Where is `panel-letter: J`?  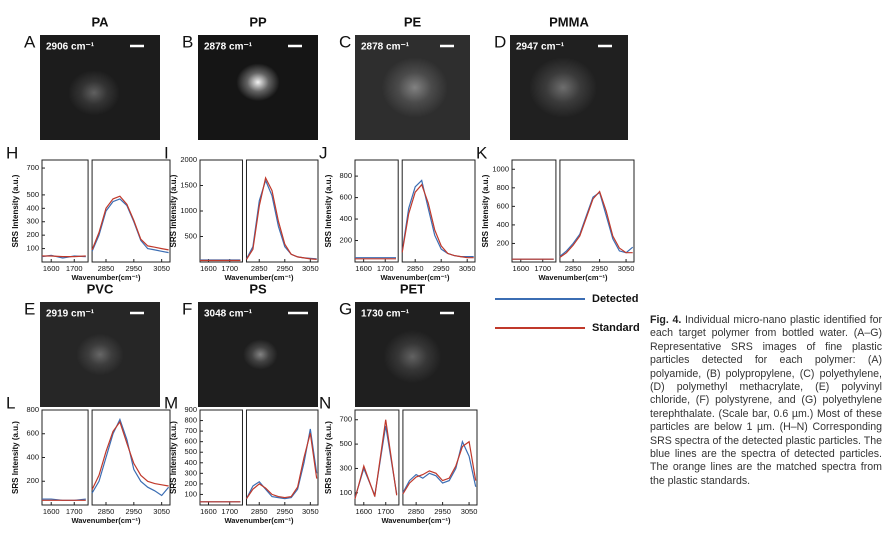
panel-letter: J is located at coordinates (323, 152).